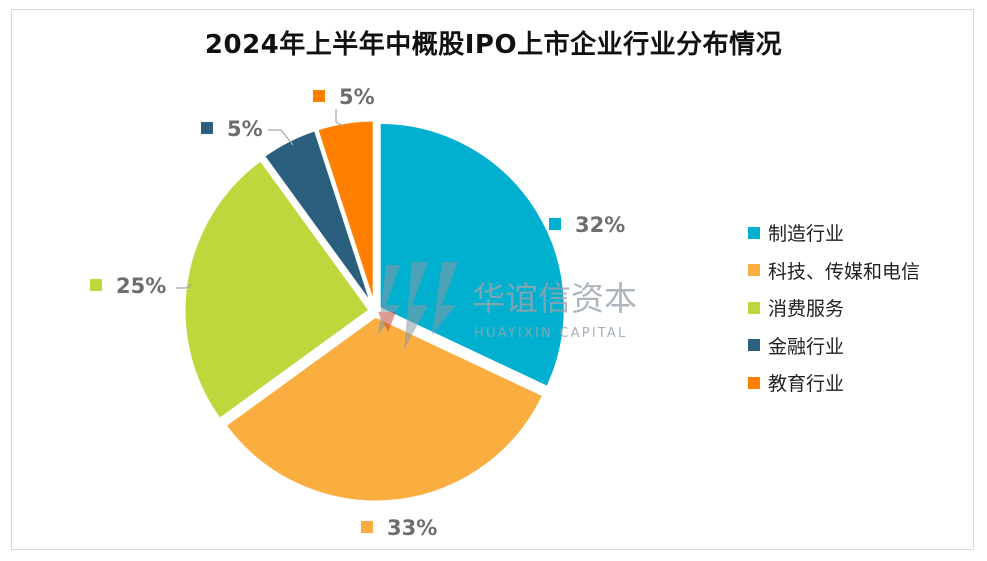 The width and height of the screenshot is (987, 561). Describe the element at coordinates (844, 271) in the screenshot. I see `legend-label: 科技、传媒和电信` at that location.